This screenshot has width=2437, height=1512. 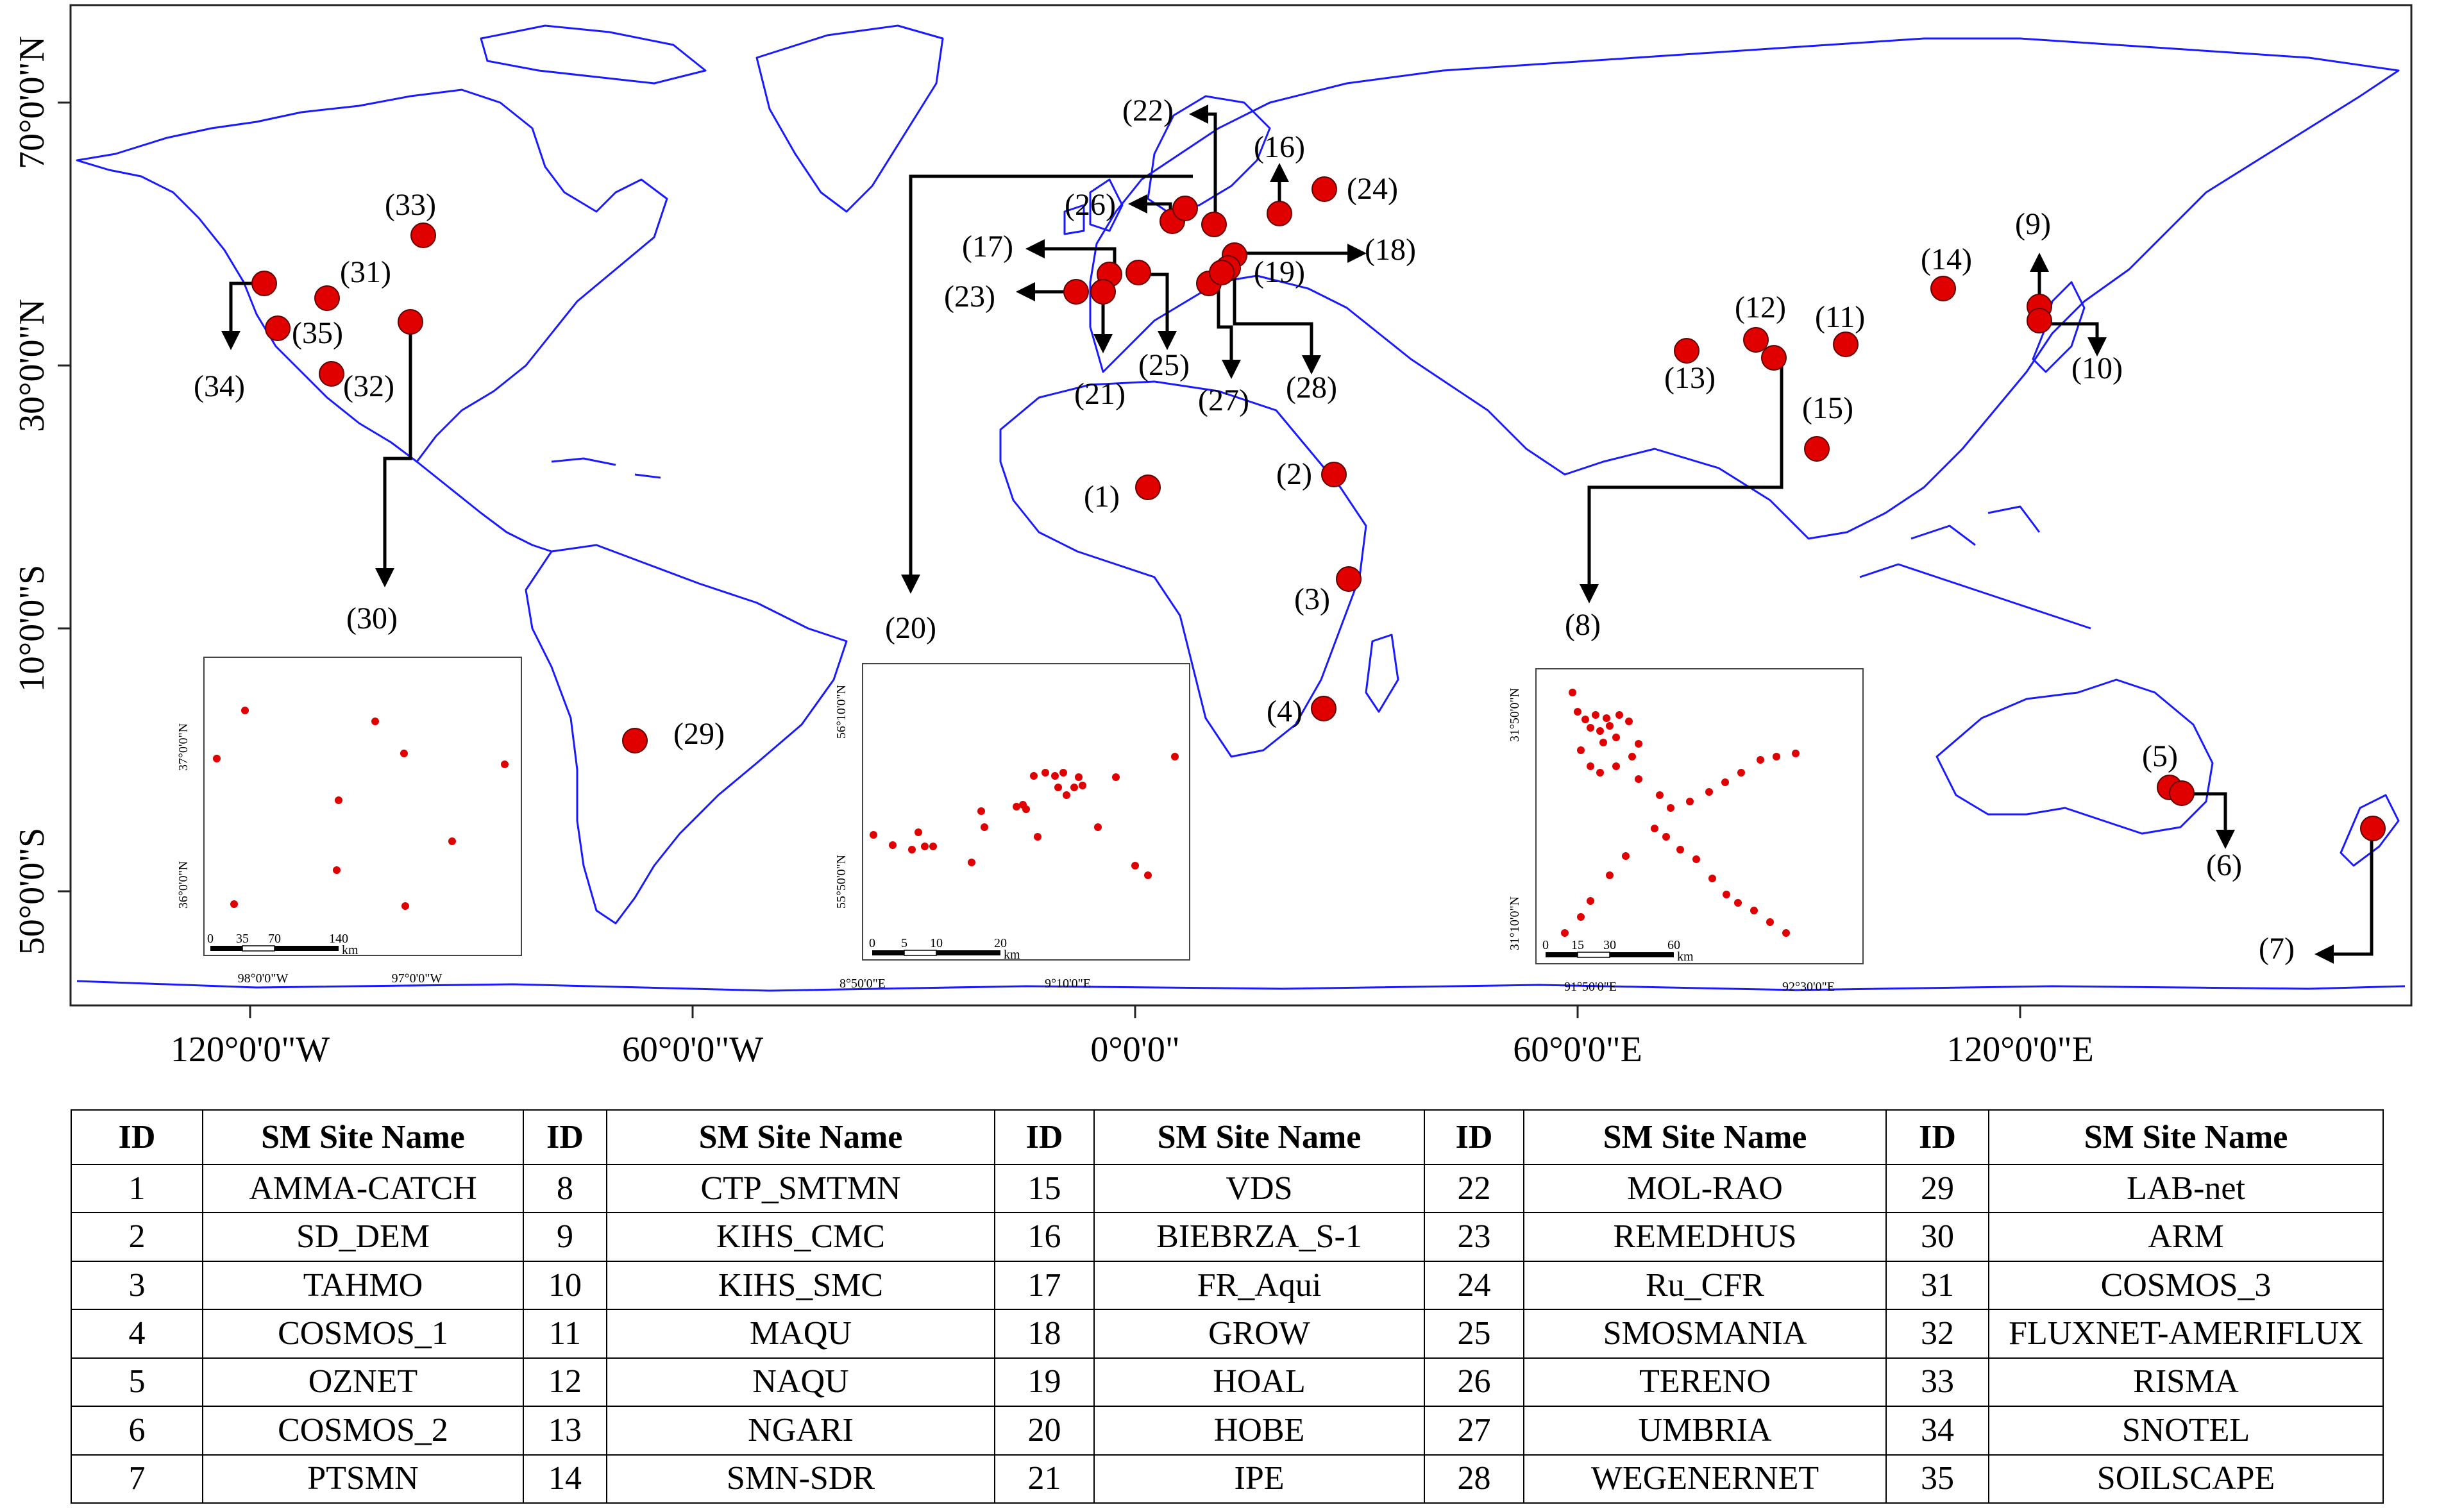 I want to click on site-label-18: (18), so click(x=1390, y=250).